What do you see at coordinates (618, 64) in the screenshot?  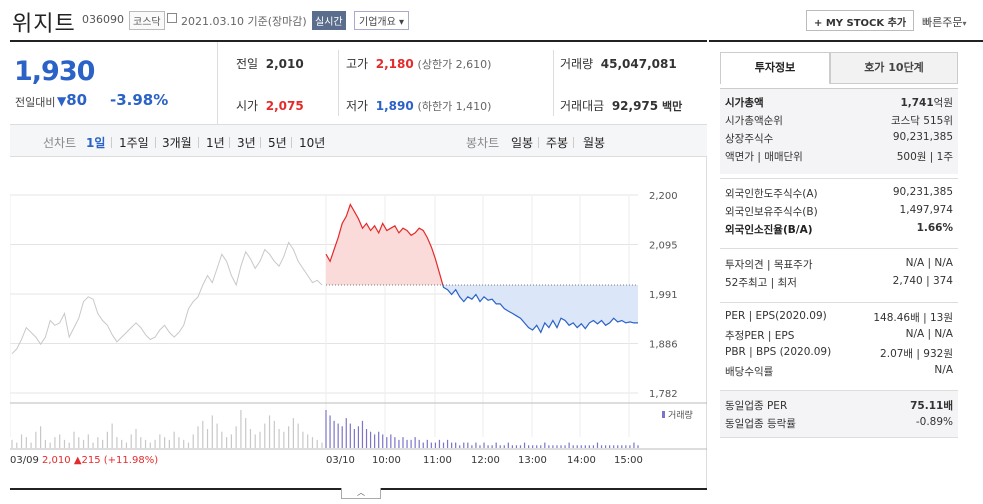 I see `volume: 거래량 45,047,081` at bounding box center [618, 64].